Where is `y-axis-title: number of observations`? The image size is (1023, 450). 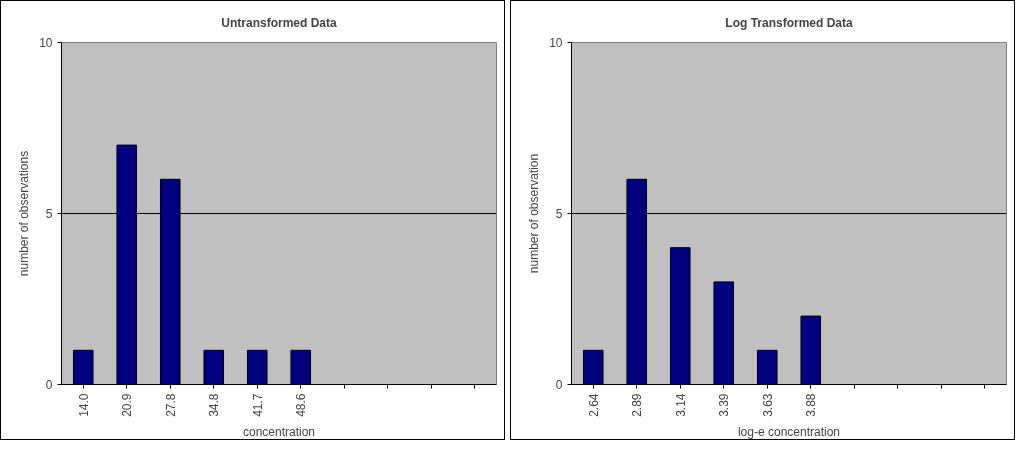 y-axis-title: number of observations is located at coordinates (24, 213).